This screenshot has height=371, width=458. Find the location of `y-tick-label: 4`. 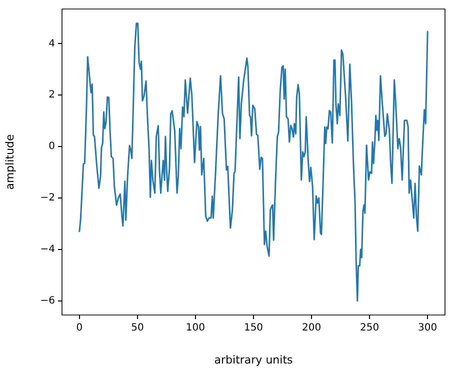

y-tick-label: 4 is located at coordinates (51, 44).